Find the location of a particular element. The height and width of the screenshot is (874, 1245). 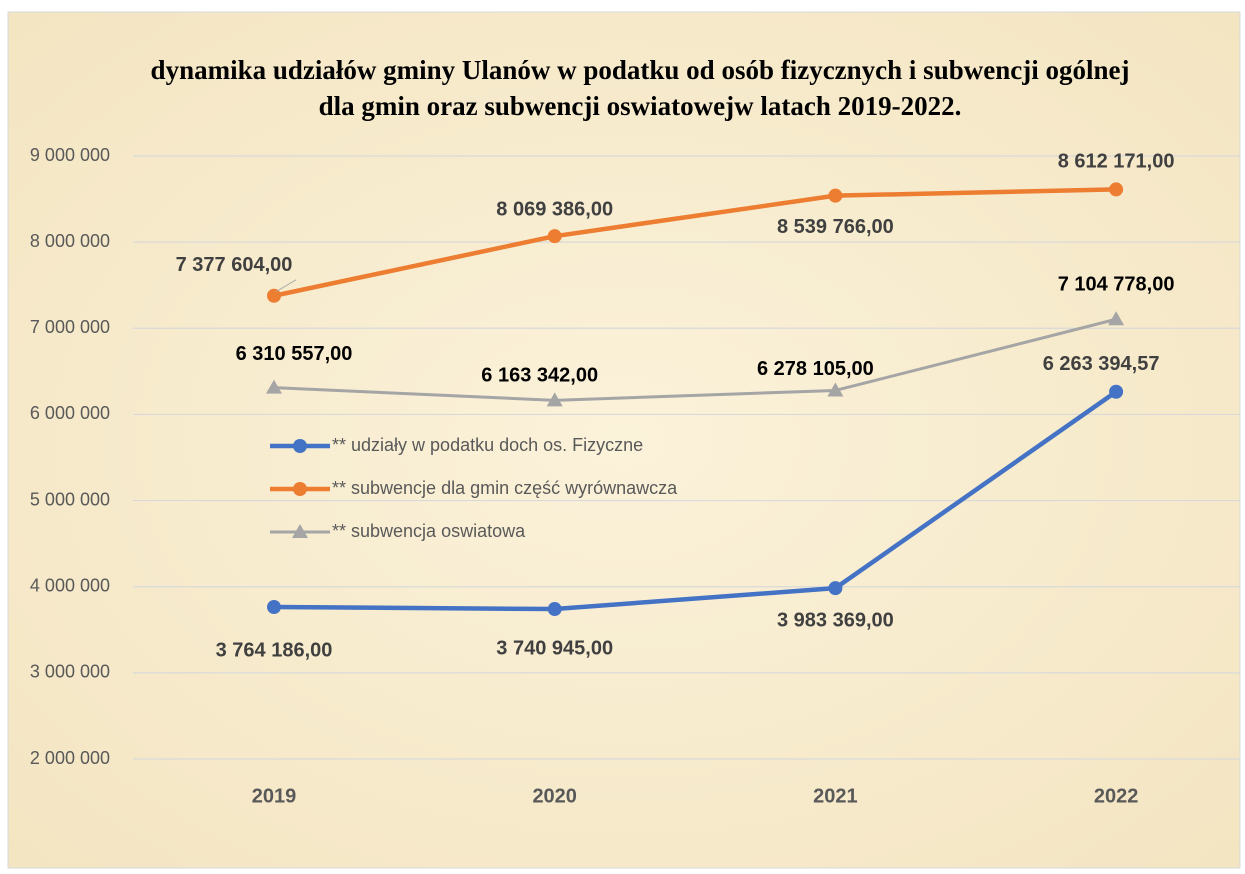

y-tick-label: 7 000 000 is located at coordinates (70, 327).